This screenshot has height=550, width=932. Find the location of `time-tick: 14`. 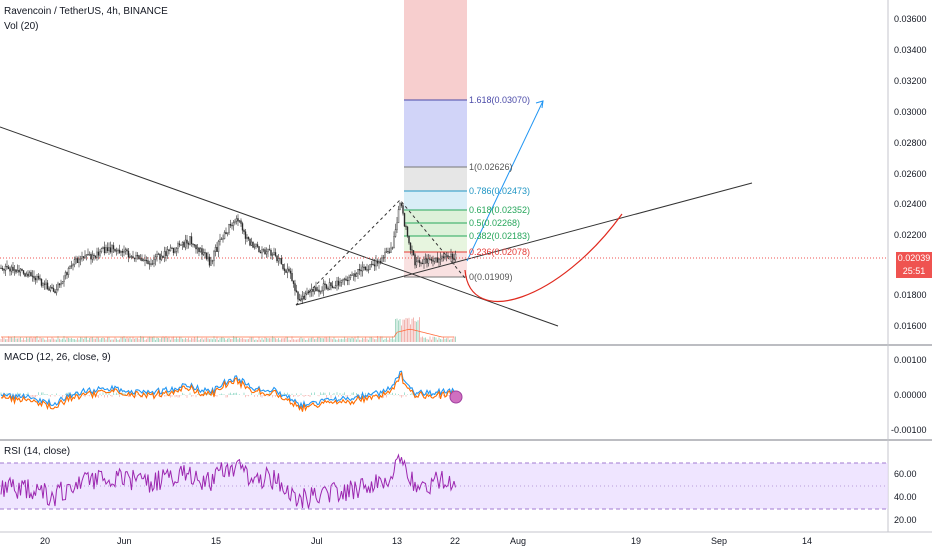

time-tick: 14 is located at coordinates (807, 541).